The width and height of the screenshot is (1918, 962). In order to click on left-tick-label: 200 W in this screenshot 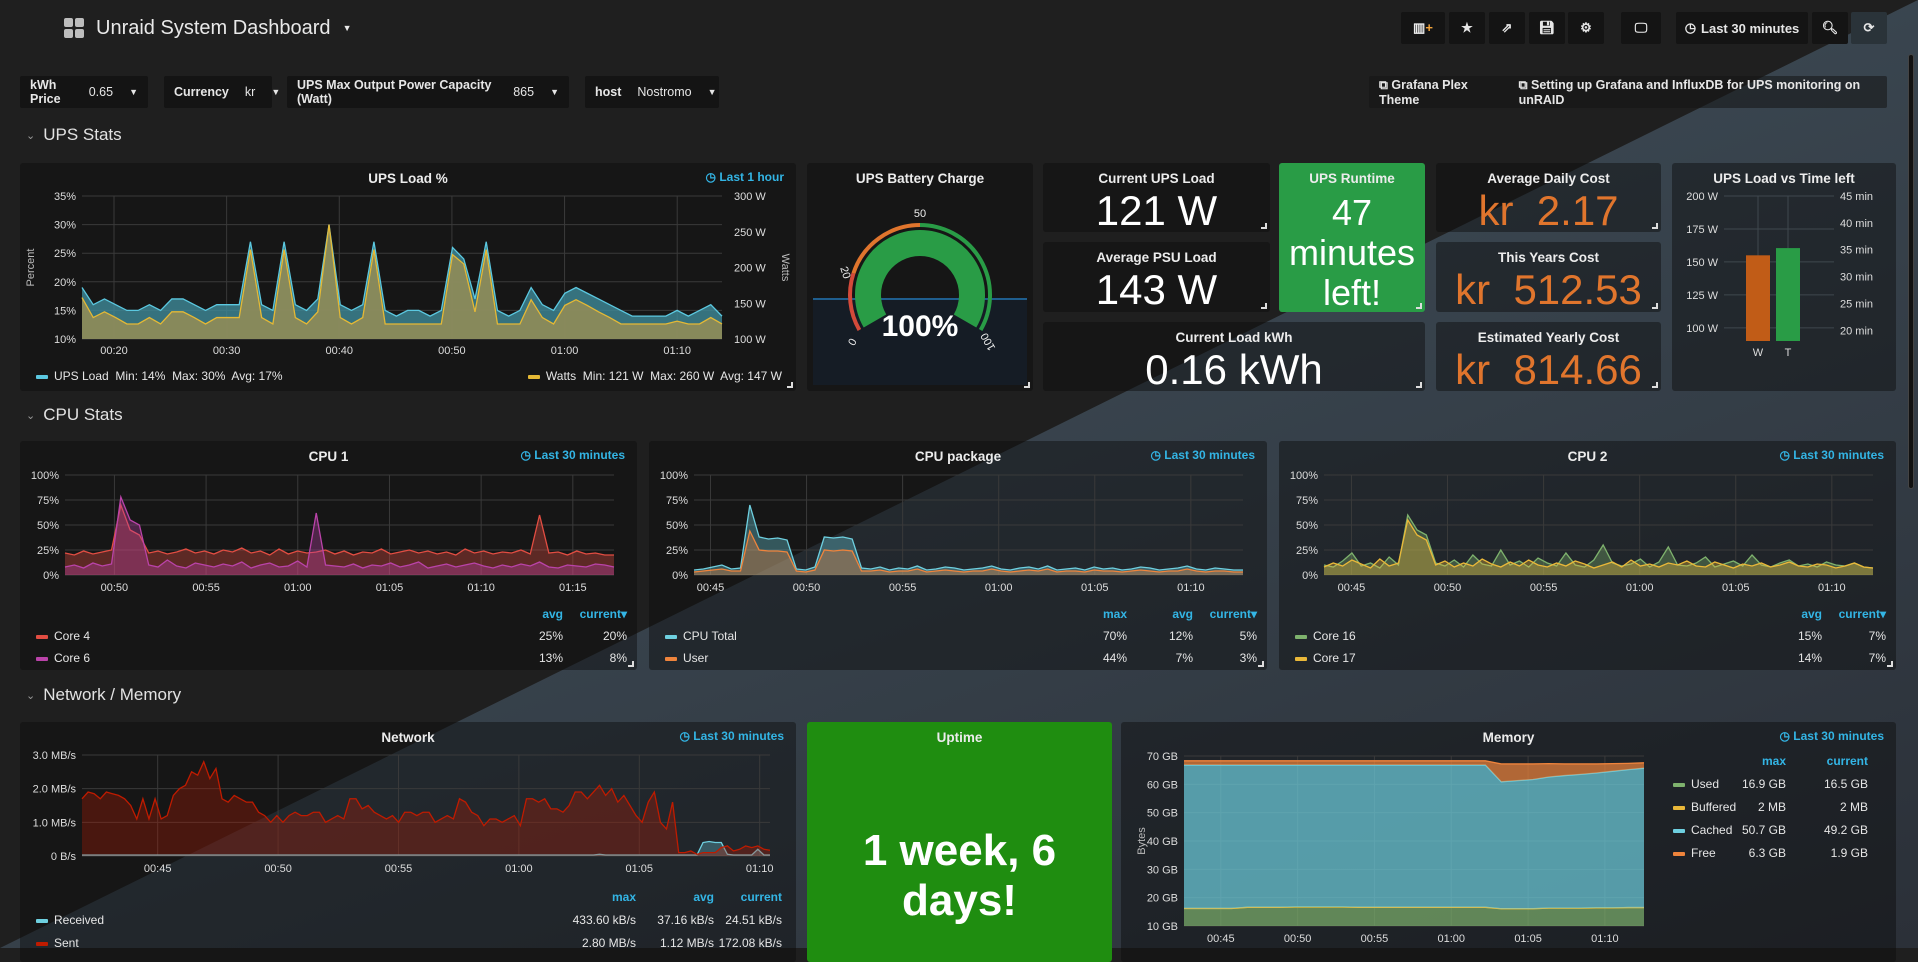, I will do `click(1702, 197)`.